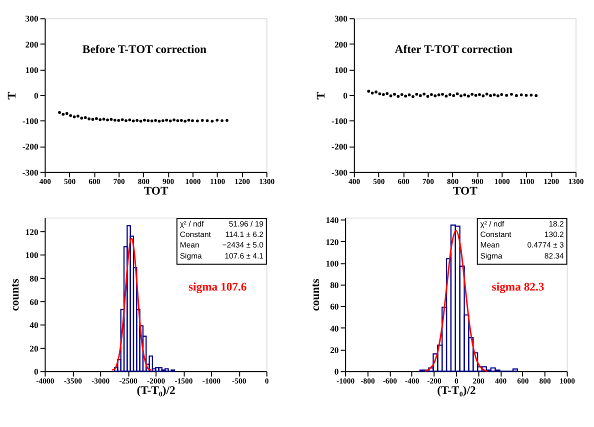  I want to click on y-tick-label: 80, so click(35, 278).